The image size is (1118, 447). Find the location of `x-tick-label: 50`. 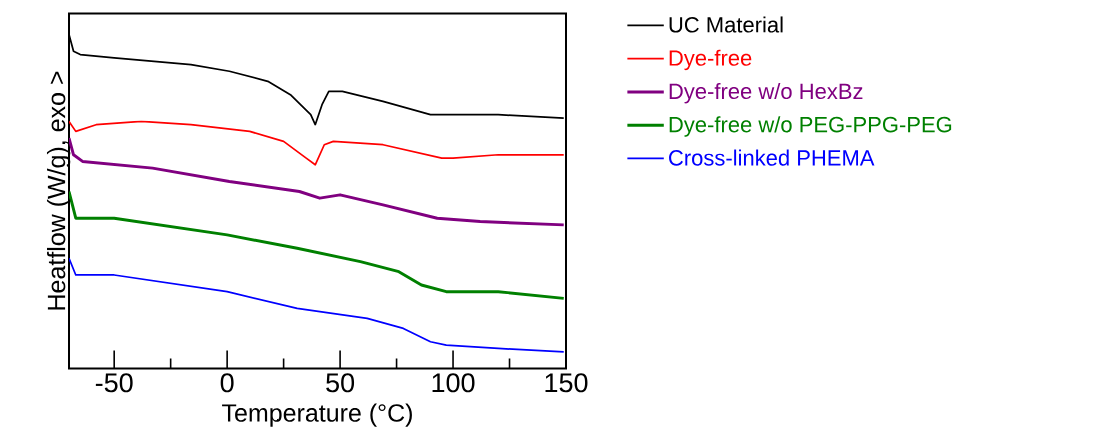

x-tick-label: 50 is located at coordinates (340, 383).